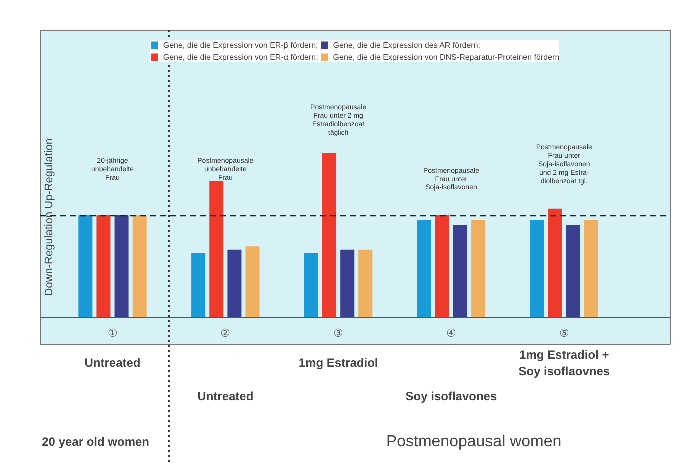  Describe the element at coordinates (225, 334) in the screenshot. I see `x-tick-label: ②` at that location.